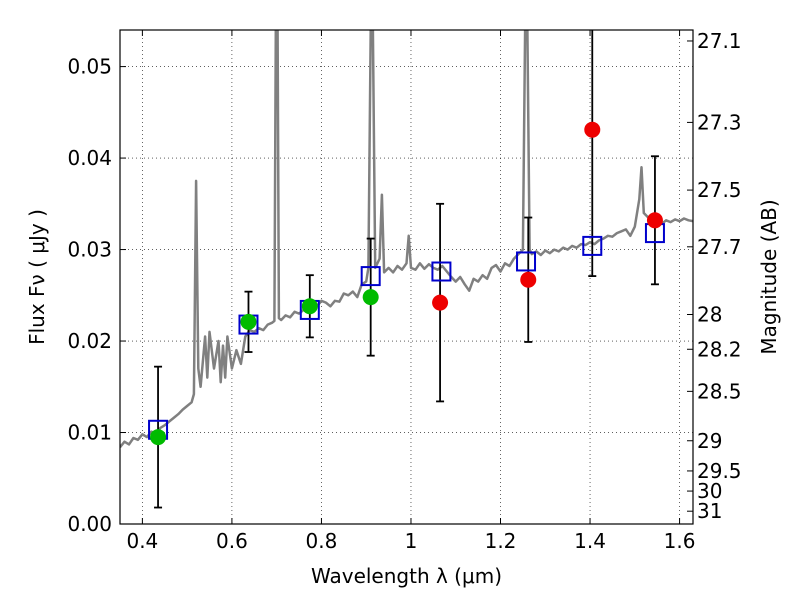  Describe the element at coordinates (89, 67) in the screenshot. I see `y-tick-label: 0.05` at that location.